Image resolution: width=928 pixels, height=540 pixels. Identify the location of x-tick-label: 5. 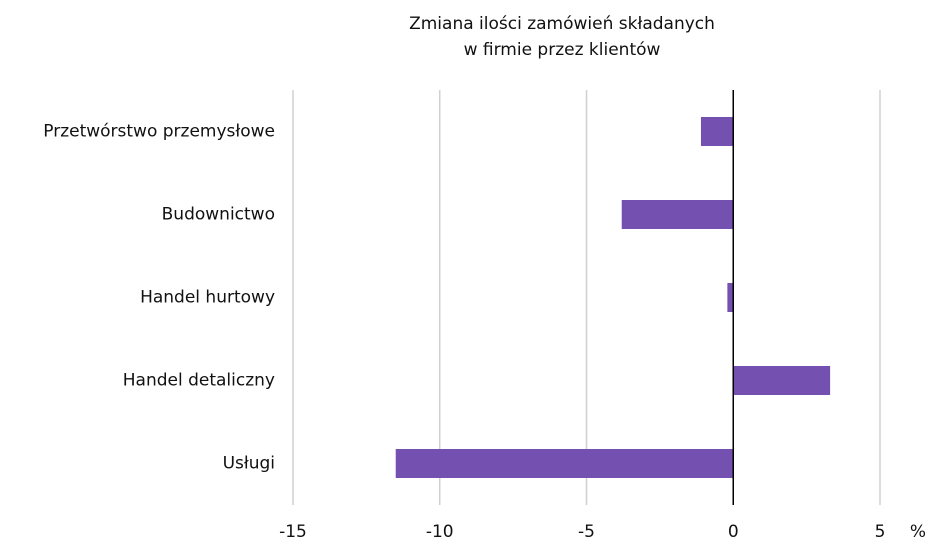
(880, 531).